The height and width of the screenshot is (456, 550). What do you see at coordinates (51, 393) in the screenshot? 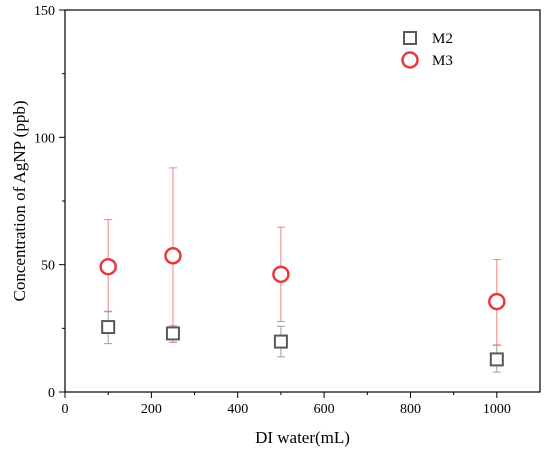
I see `y-tick-label: 0` at bounding box center [51, 393].